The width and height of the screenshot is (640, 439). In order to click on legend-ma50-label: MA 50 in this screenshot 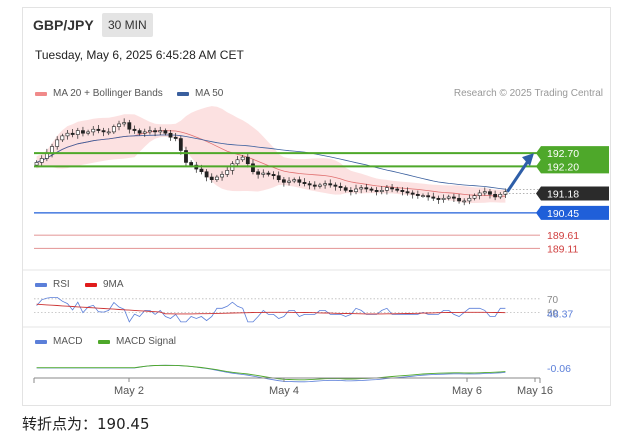, I will do `click(209, 93)`.